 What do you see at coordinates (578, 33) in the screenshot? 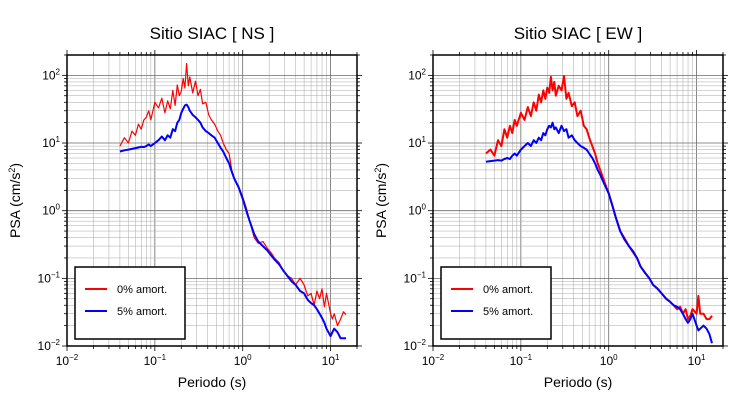
I see `chart-title: Sitio SIAC [ EW ]` at bounding box center [578, 33].